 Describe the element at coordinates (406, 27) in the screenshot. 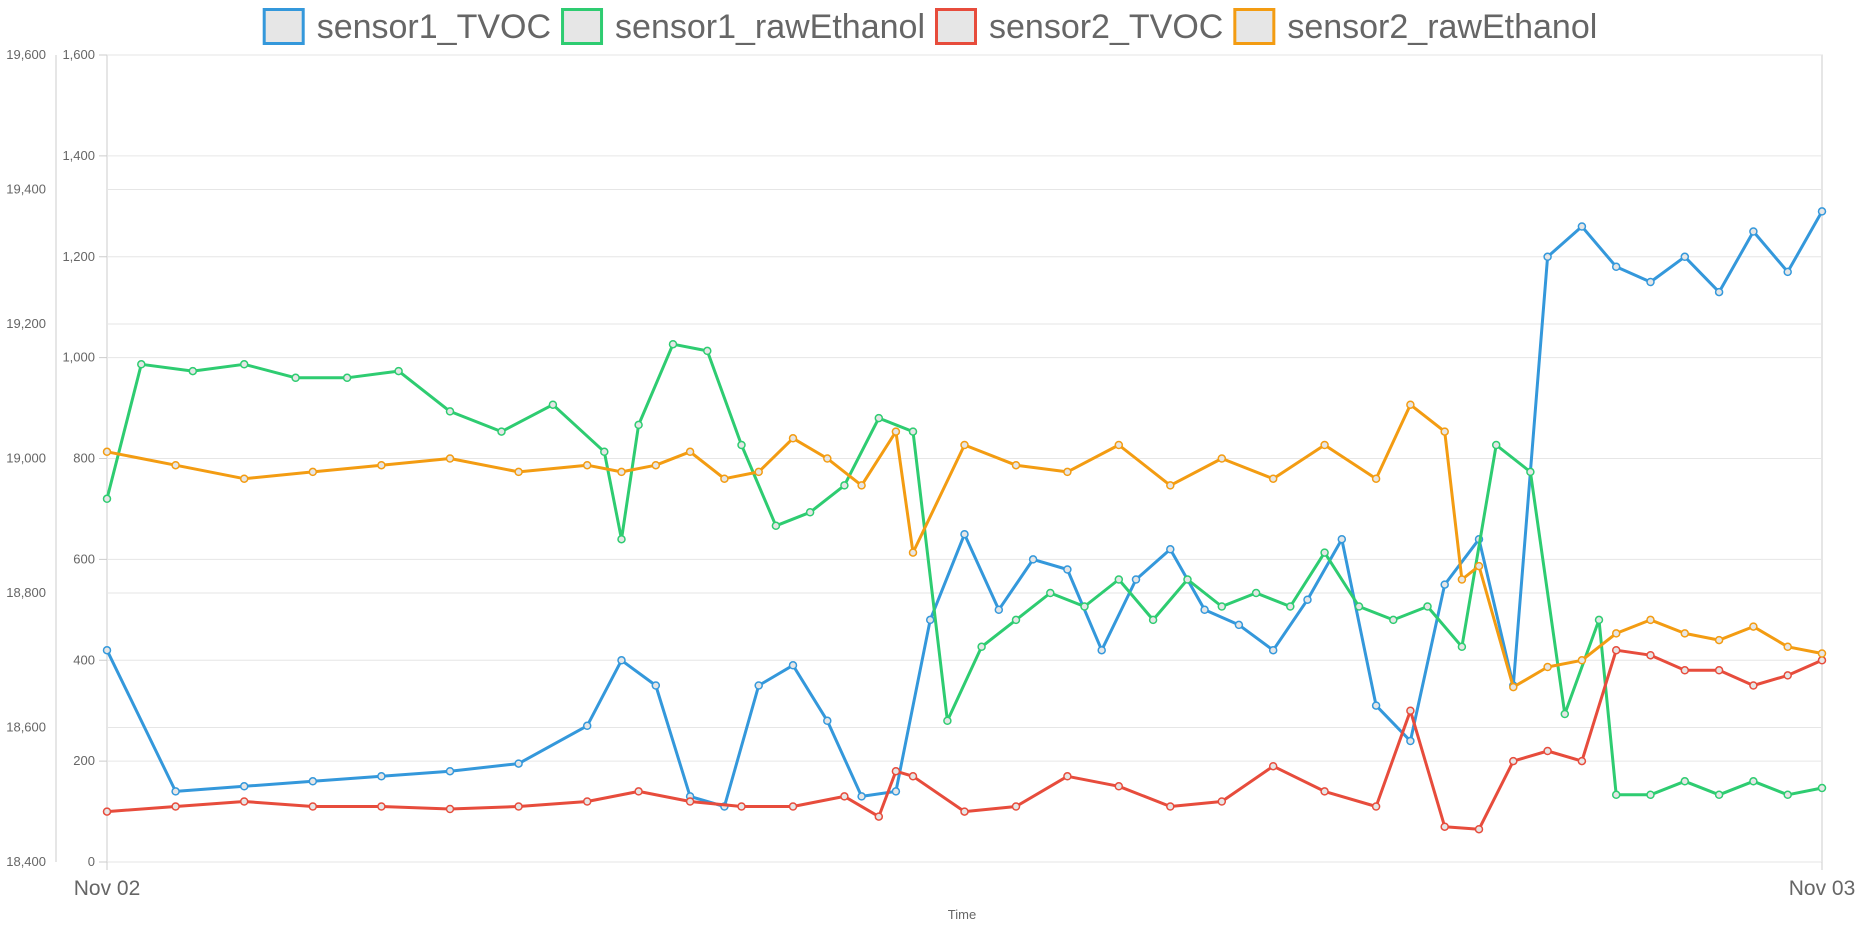

I see `legend-item: sensor1_TVOC` at that location.